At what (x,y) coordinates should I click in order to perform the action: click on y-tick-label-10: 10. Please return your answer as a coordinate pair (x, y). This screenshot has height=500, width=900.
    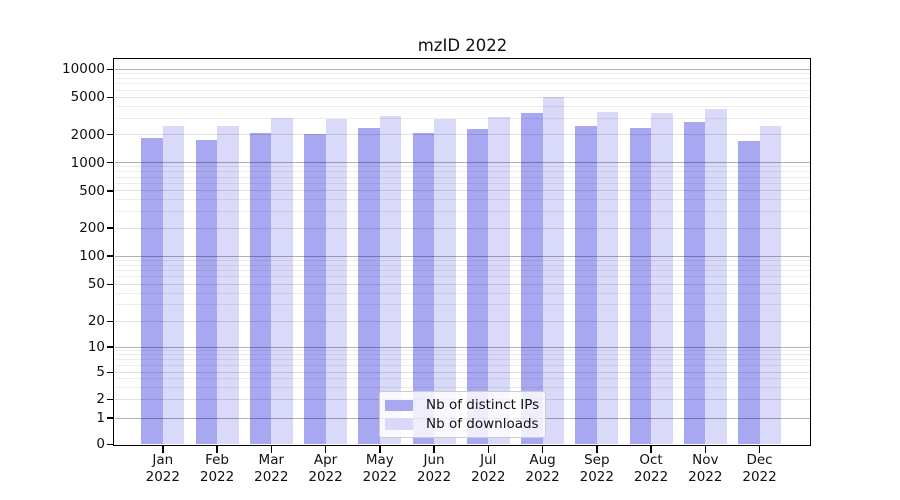
    Looking at the image, I should click on (96, 347).